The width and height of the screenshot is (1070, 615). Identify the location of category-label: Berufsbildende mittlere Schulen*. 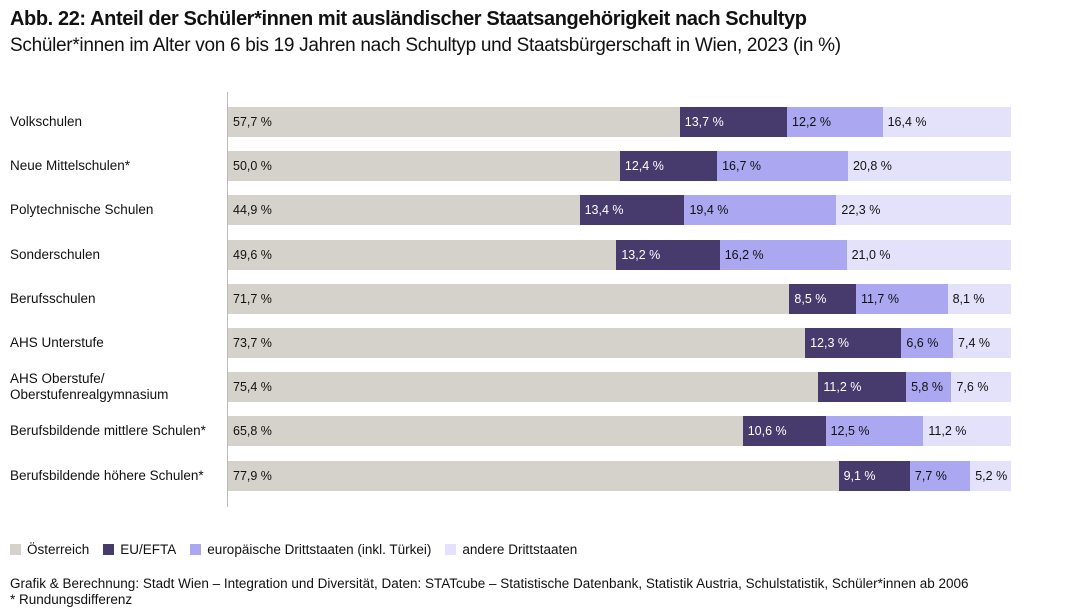
(108, 431).